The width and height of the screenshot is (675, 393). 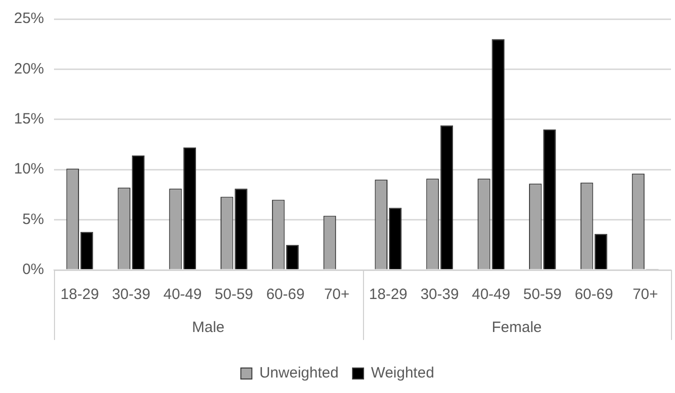 What do you see at coordinates (517, 327) in the screenshot?
I see `text: Female` at bounding box center [517, 327].